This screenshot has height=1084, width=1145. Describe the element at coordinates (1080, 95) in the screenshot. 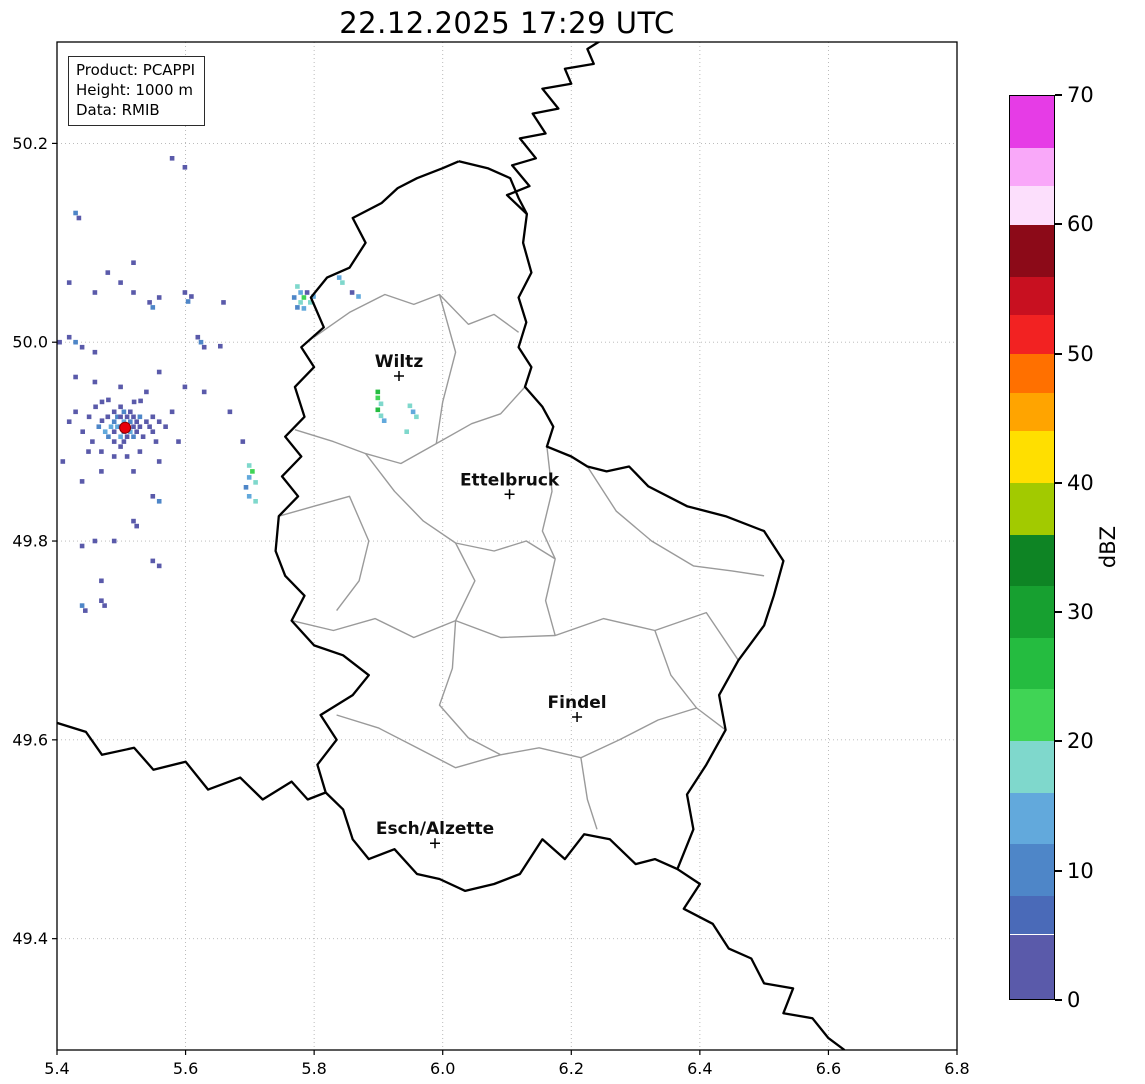

I see `colorbar-tick-label: 70` at that location.